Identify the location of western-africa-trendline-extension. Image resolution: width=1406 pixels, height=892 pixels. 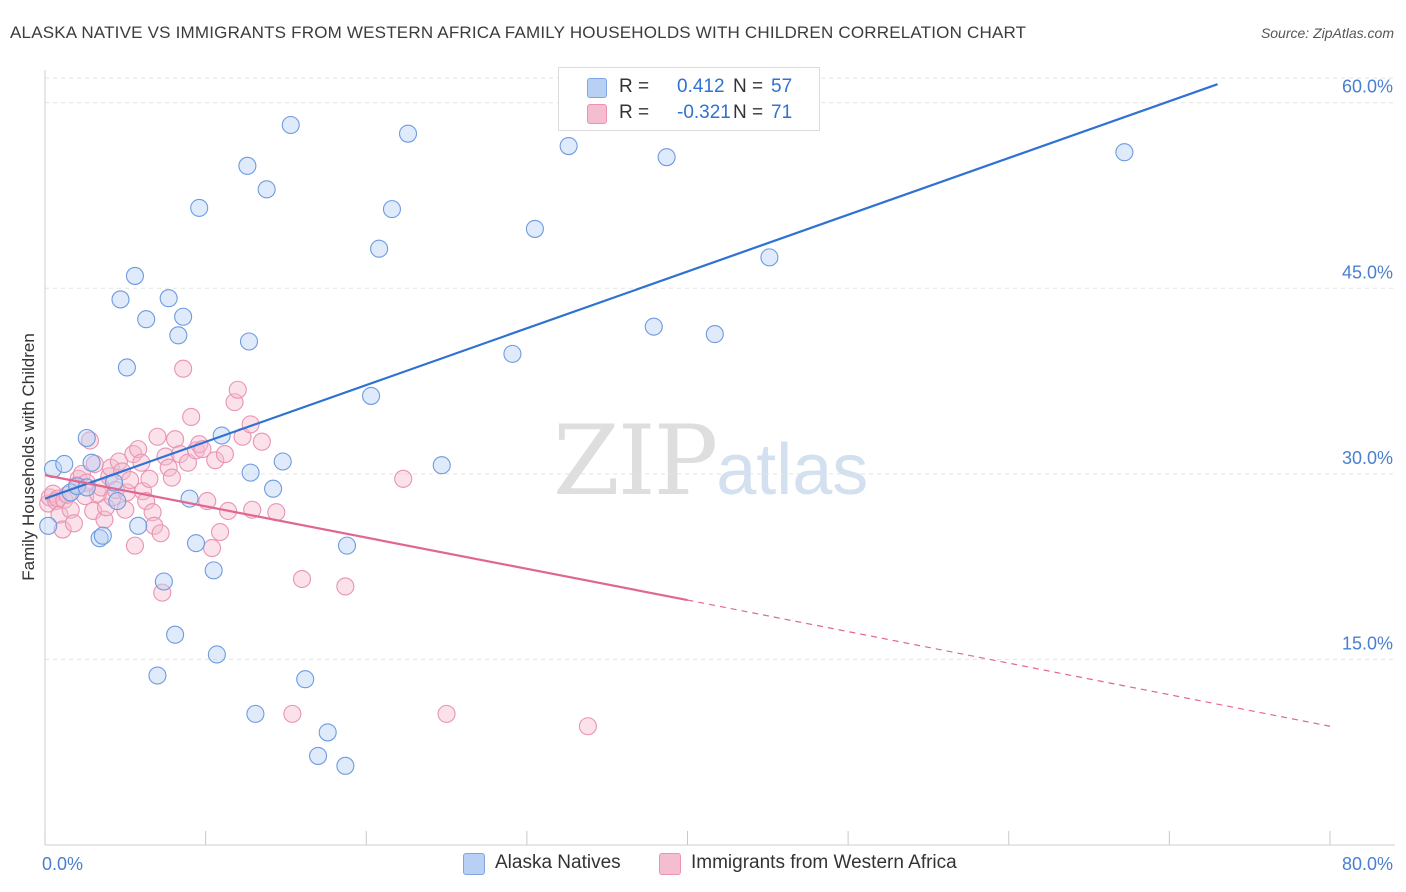
(1009, 663).